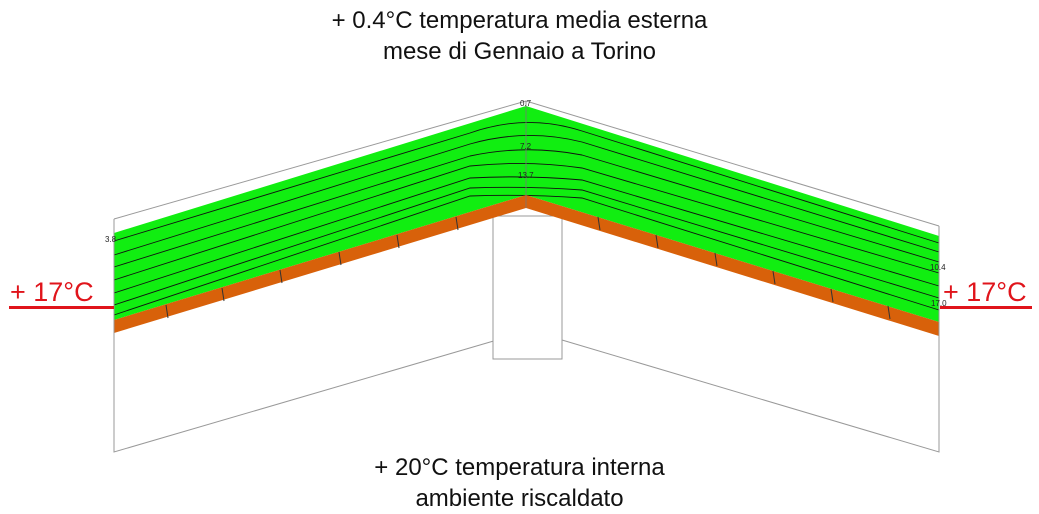  What do you see at coordinates (111, 239) in the screenshot?
I see `isotherm-label-left-edge: 3.8` at bounding box center [111, 239].